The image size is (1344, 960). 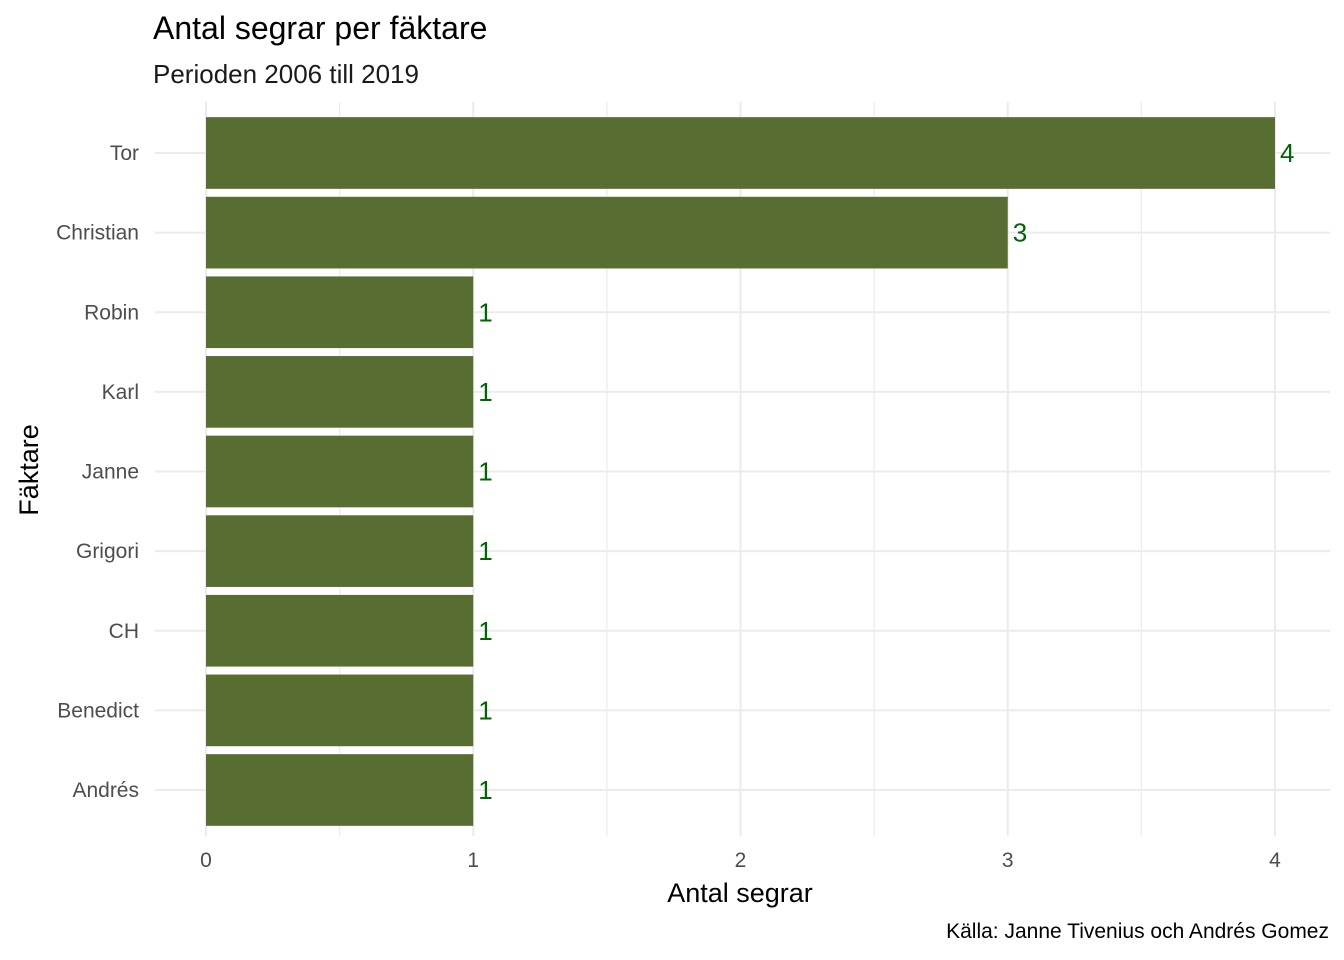 I want to click on bar-ch, so click(x=340, y=630).